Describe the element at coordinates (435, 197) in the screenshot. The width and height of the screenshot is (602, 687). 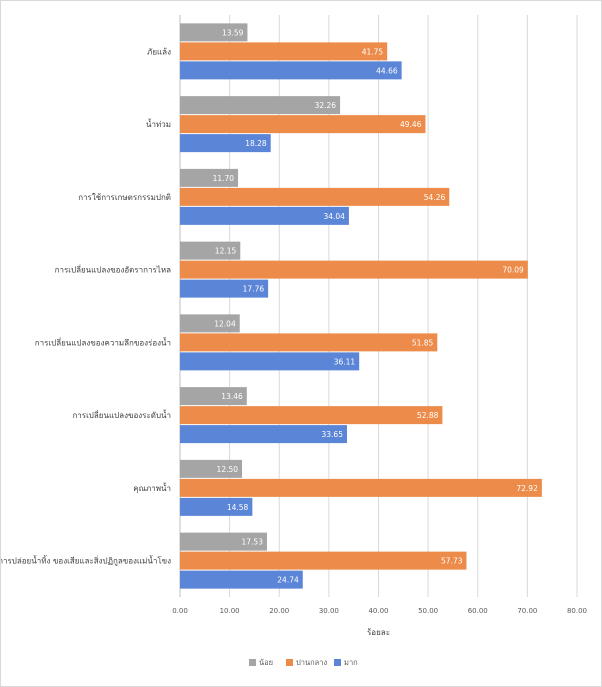
I see `data-label: 54.26` at that location.